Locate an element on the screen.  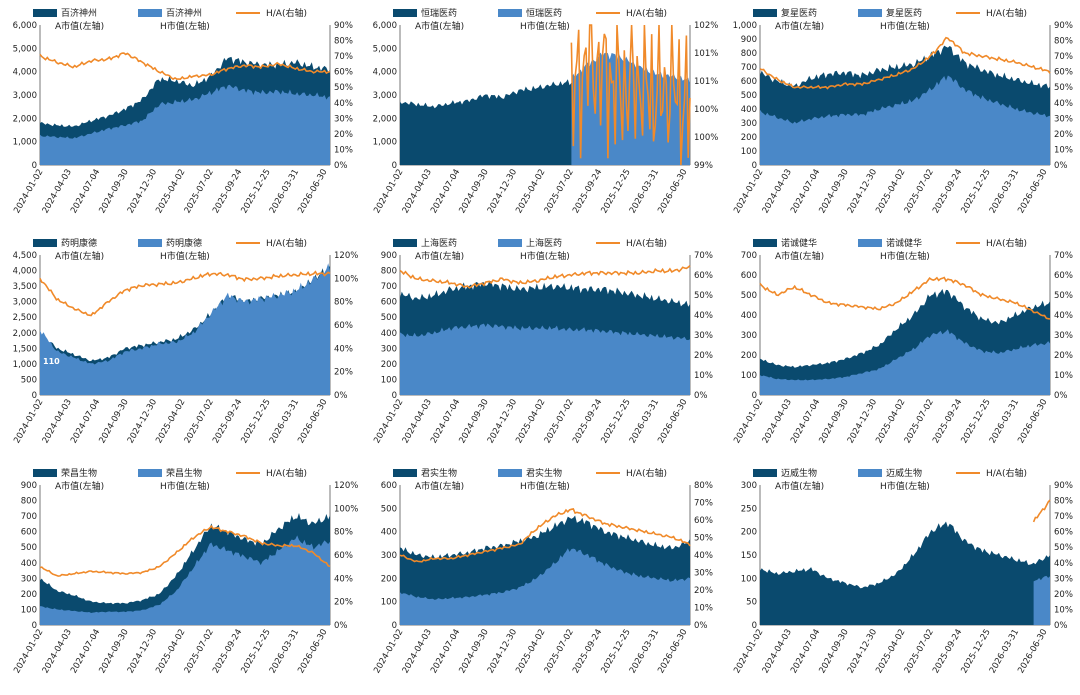
y-tick-label: 150 is located at coordinates (749, 556).